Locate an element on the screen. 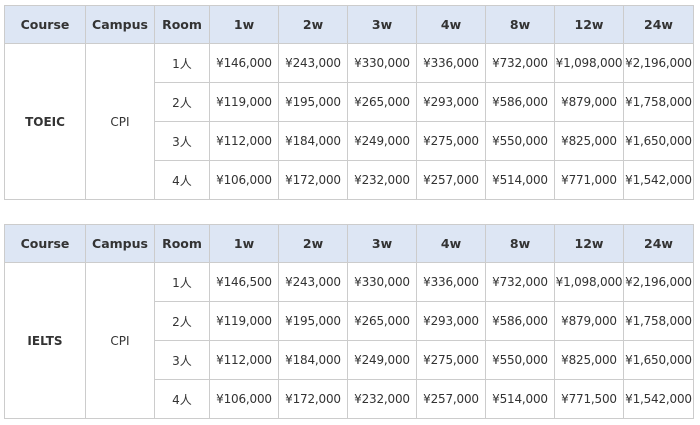  course-name: IELTS is located at coordinates (45, 340).